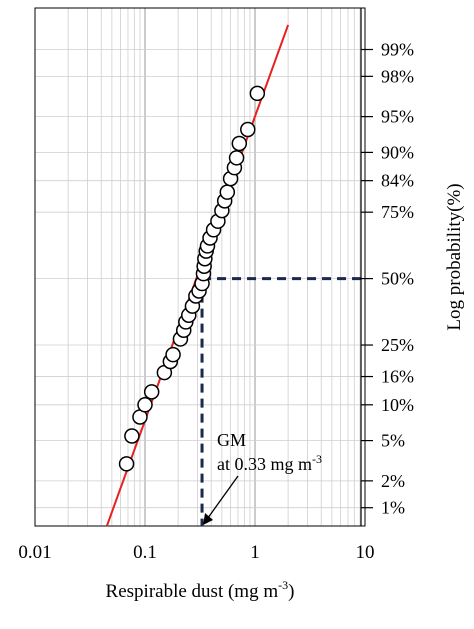  I want to click on x-axis-title-end: ), so click(291, 591).